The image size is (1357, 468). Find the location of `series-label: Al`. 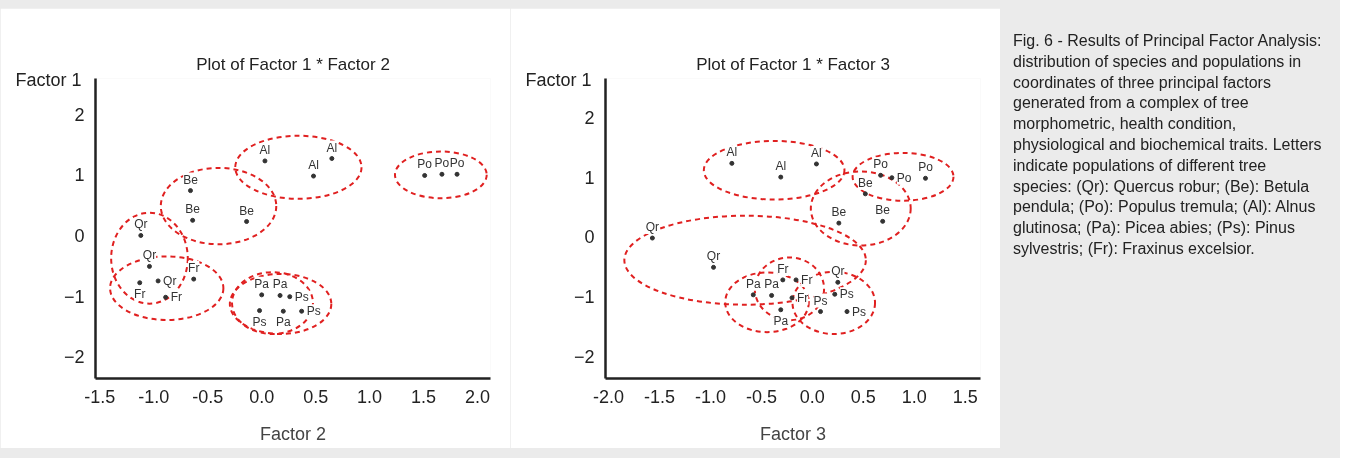

series-label: Al is located at coordinates (313, 165).